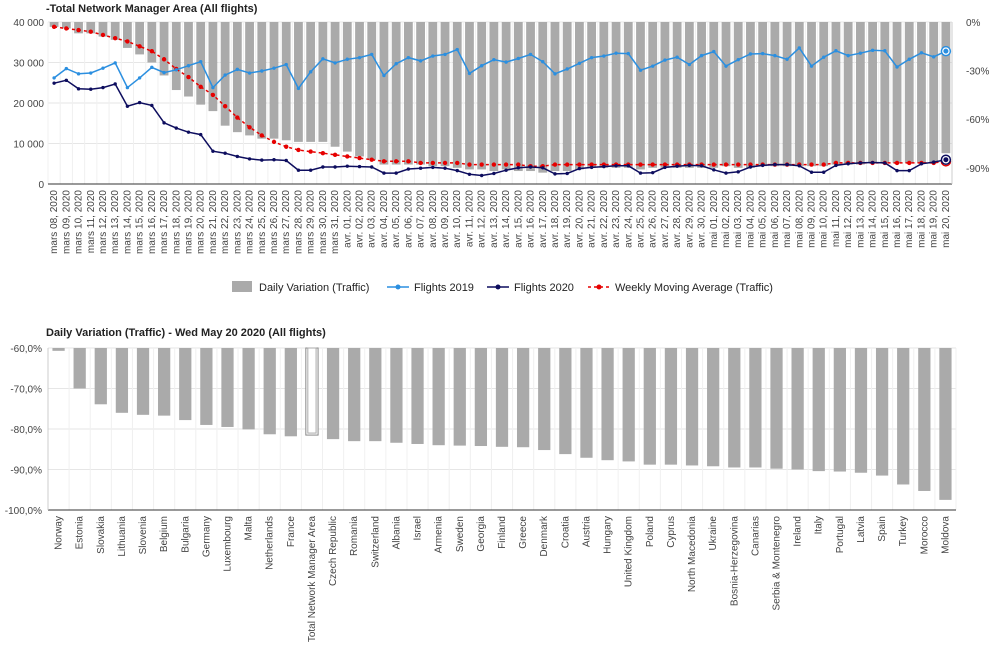 Image resolution: width=1000 pixels, height=649 pixels. Describe the element at coordinates (586, 532) in the screenshot. I see `chart2-x-tick-label: Austria` at that location.